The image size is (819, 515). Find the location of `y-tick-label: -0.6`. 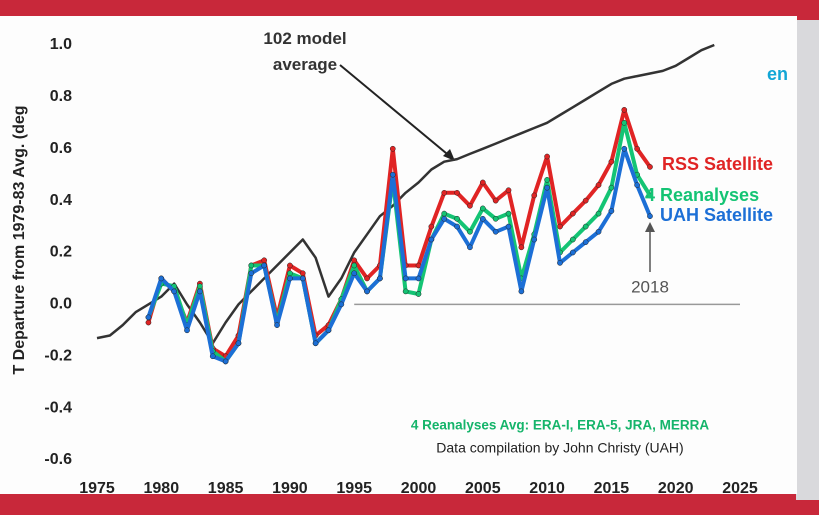

y-tick-label: -0.6 is located at coordinates (58, 459).